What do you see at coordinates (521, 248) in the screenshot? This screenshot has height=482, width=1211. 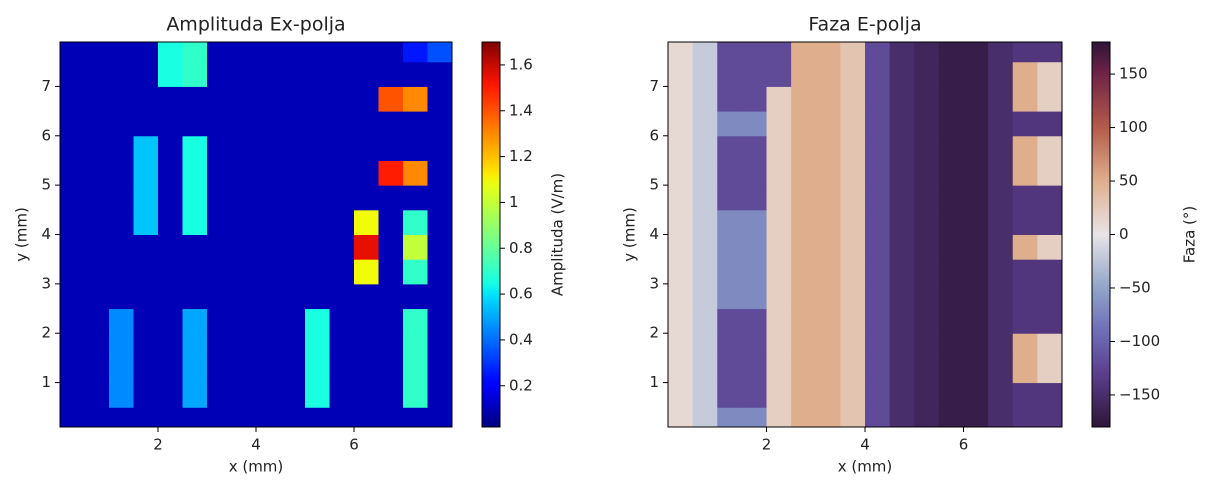 I see `colorbar-tick-label: 0.8` at bounding box center [521, 248].